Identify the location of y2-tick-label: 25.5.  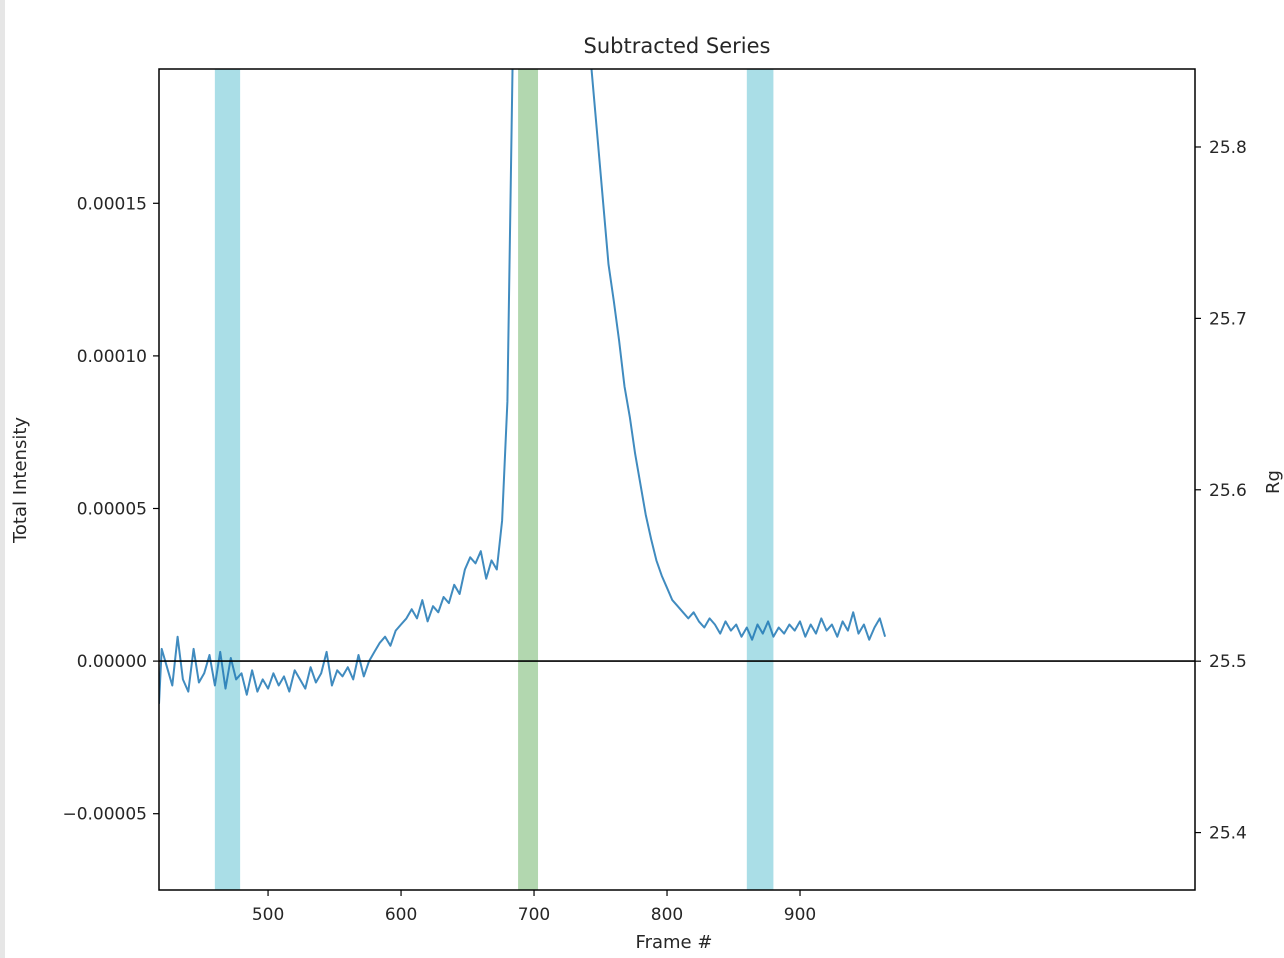
(1228, 662).